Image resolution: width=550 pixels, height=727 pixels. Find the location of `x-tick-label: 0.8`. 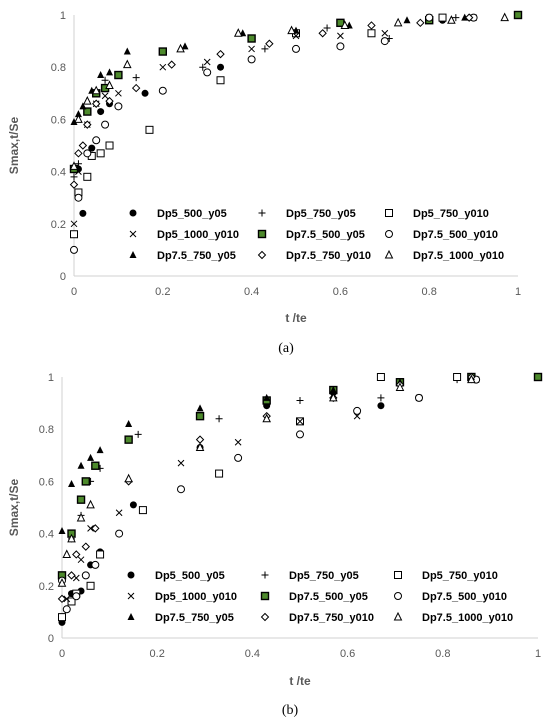

x-tick-label: 0.8 is located at coordinates (442, 654).